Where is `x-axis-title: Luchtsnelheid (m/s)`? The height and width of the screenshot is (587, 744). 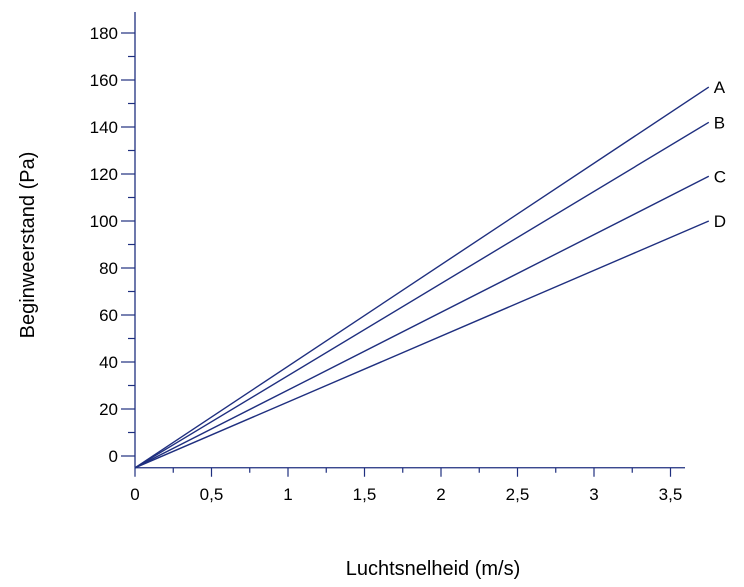 x-axis-title: Luchtsnelheid (m/s) is located at coordinates (433, 569).